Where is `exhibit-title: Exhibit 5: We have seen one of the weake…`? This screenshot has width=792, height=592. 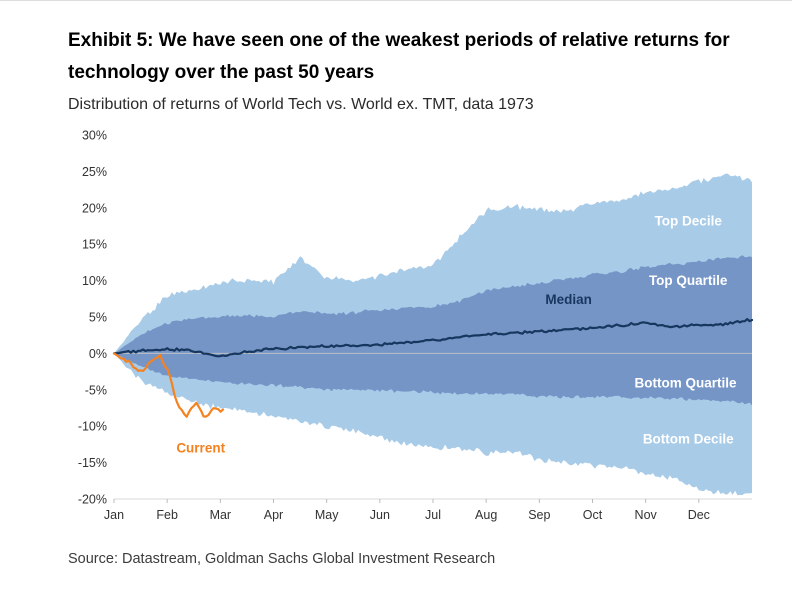
exhibit-title: Exhibit 5: We have seen one of the weake… is located at coordinates (399, 56).